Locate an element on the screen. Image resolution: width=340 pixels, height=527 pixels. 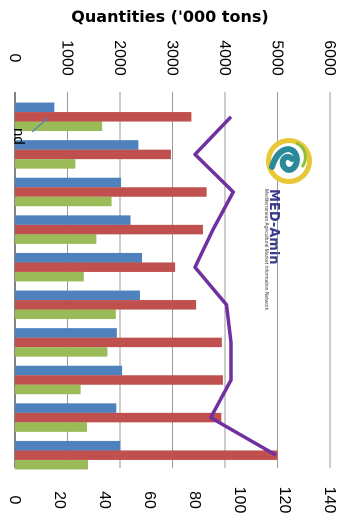
primary-tick-label: 4000 is located at coordinates (224, 58).